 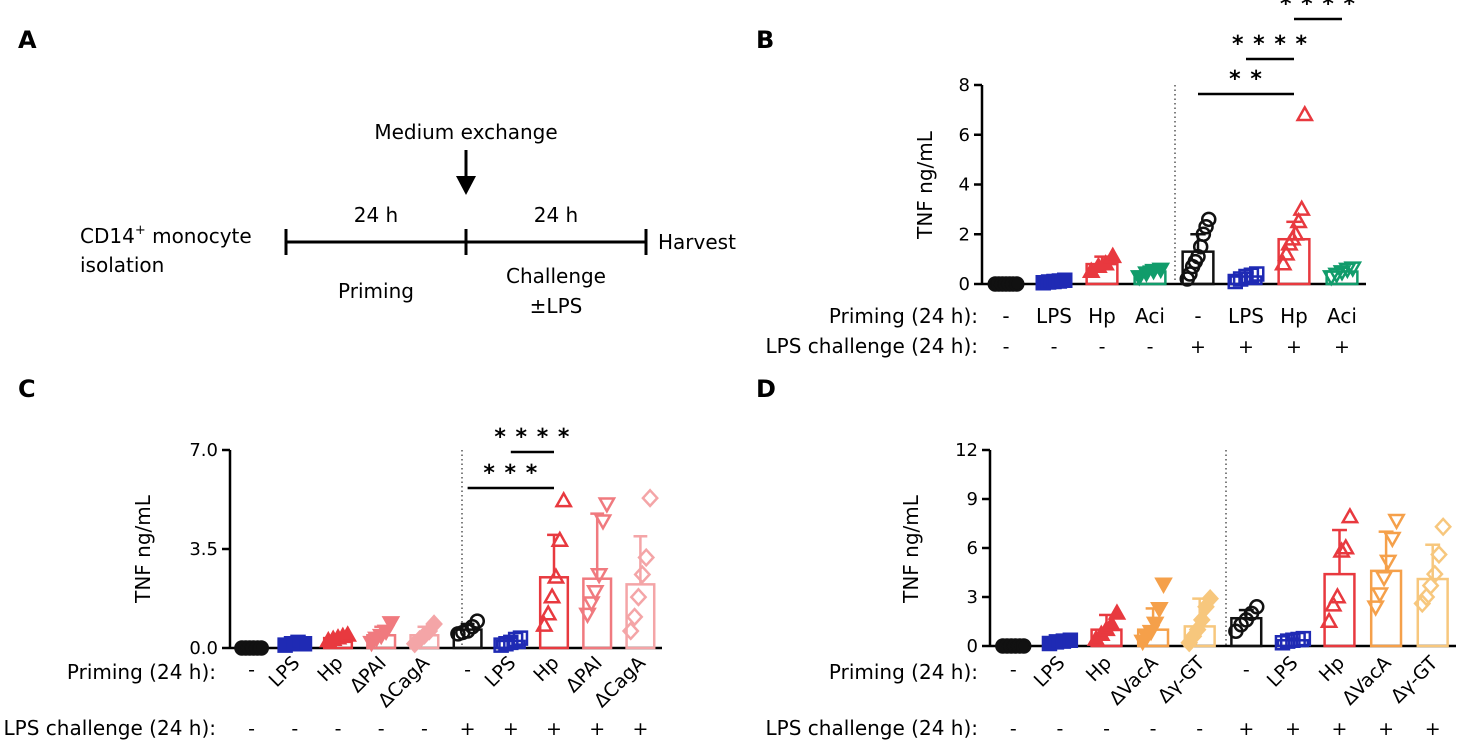 What do you see at coordinates (1270, 44) in the screenshot?
I see `significance-stars: * * * *` at bounding box center [1270, 44].